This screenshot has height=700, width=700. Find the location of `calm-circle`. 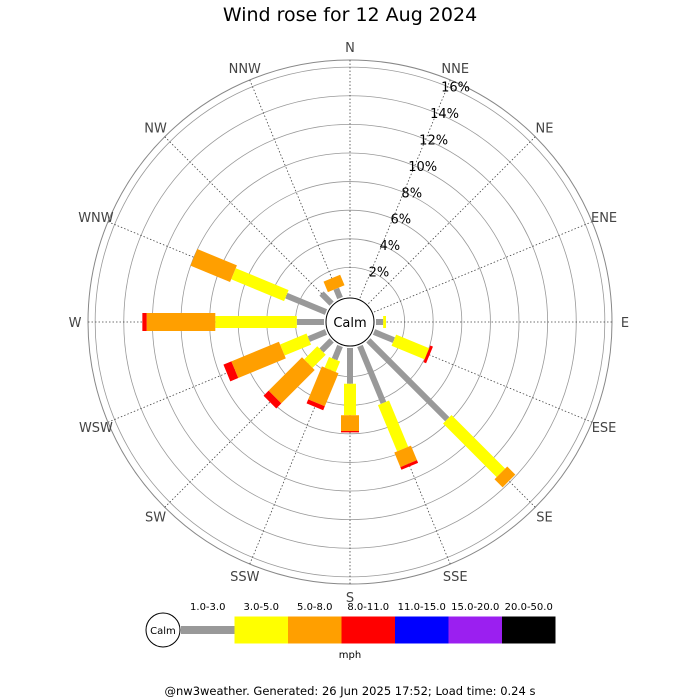

calm-circle is located at coordinates (350, 322).